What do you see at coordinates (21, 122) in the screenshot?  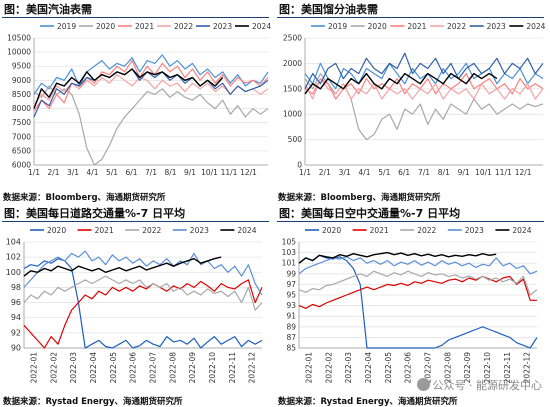 I see `y-tick-label: 7500` at bounding box center [21, 122].